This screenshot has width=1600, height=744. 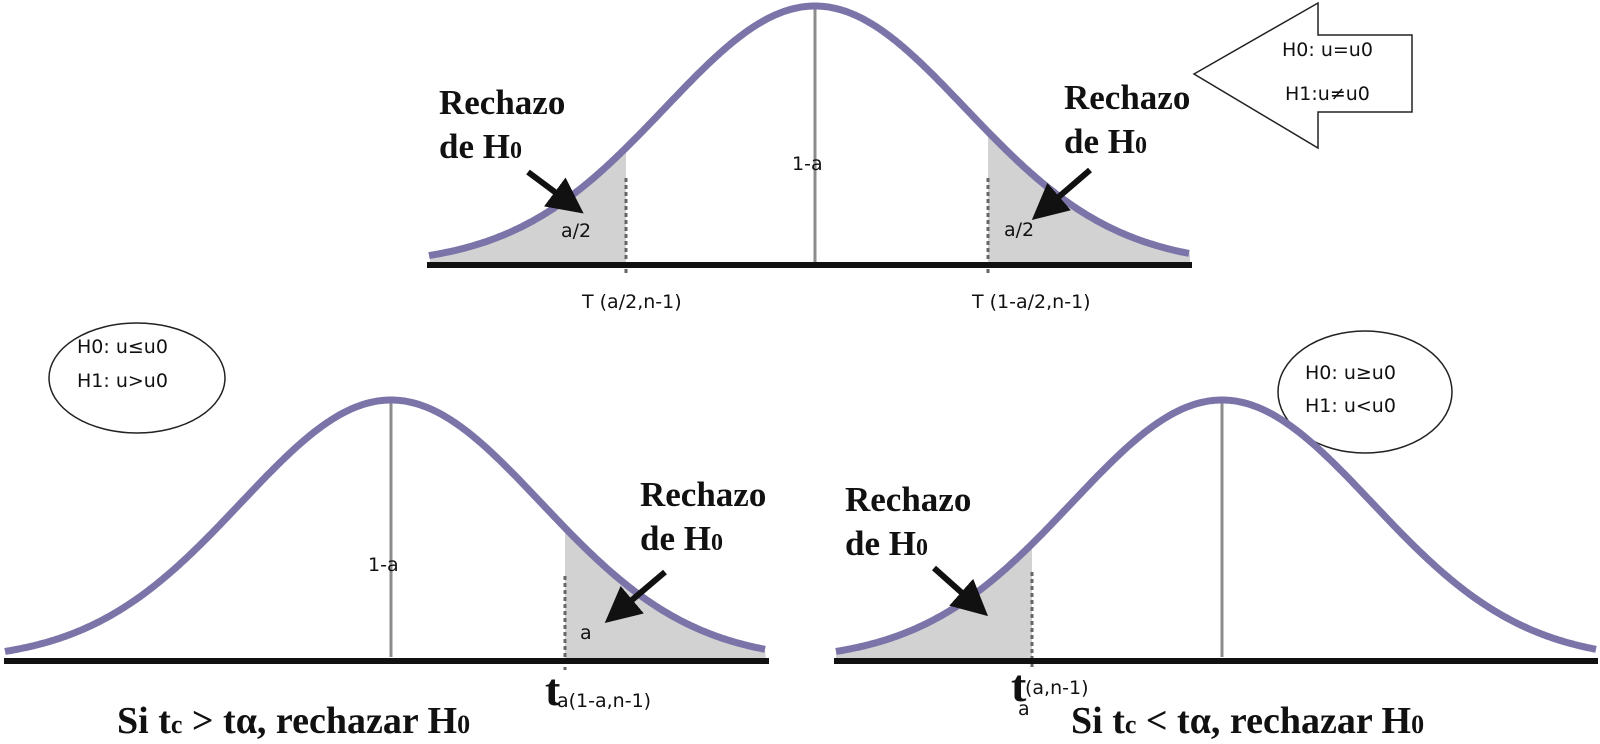 I want to click on critical-value-subscript-below: a, so click(x=1024, y=709).